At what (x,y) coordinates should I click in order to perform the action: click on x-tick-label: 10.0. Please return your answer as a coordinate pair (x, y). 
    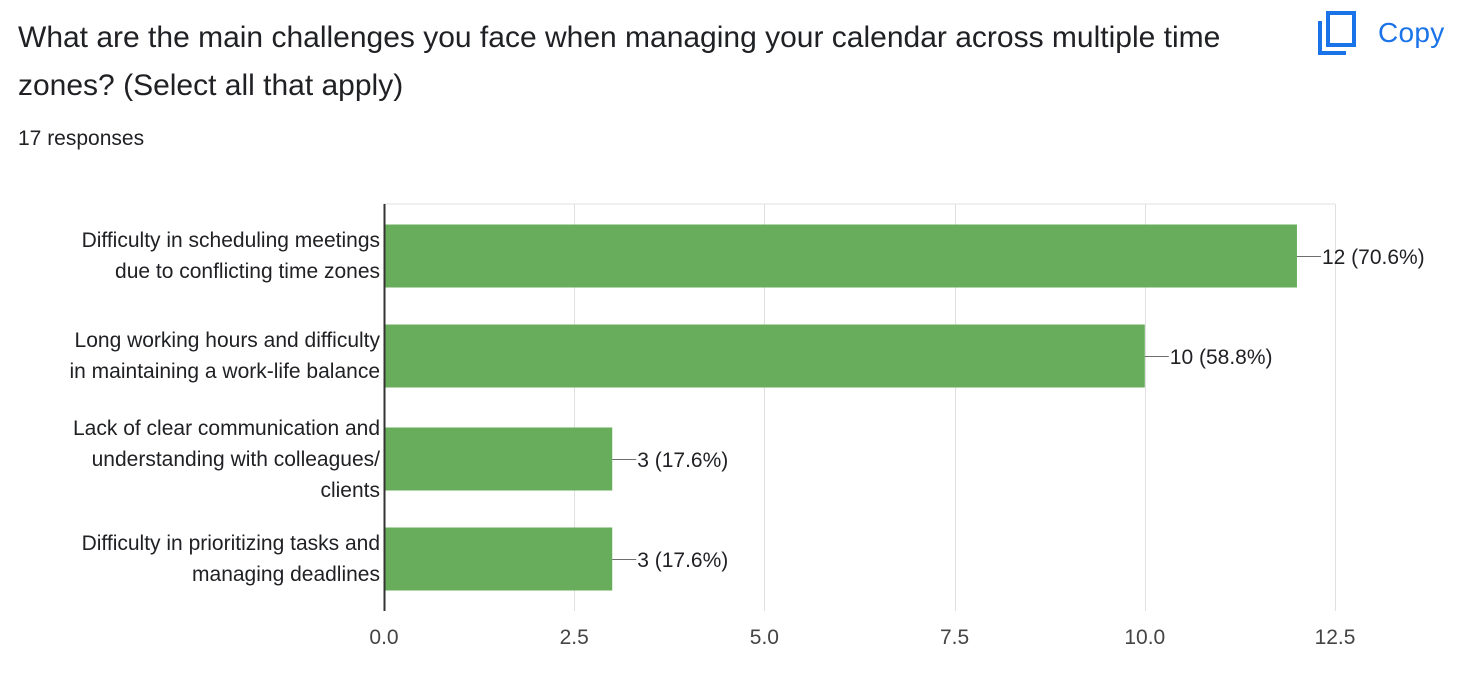
    Looking at the image, I should click on (1144, 637).